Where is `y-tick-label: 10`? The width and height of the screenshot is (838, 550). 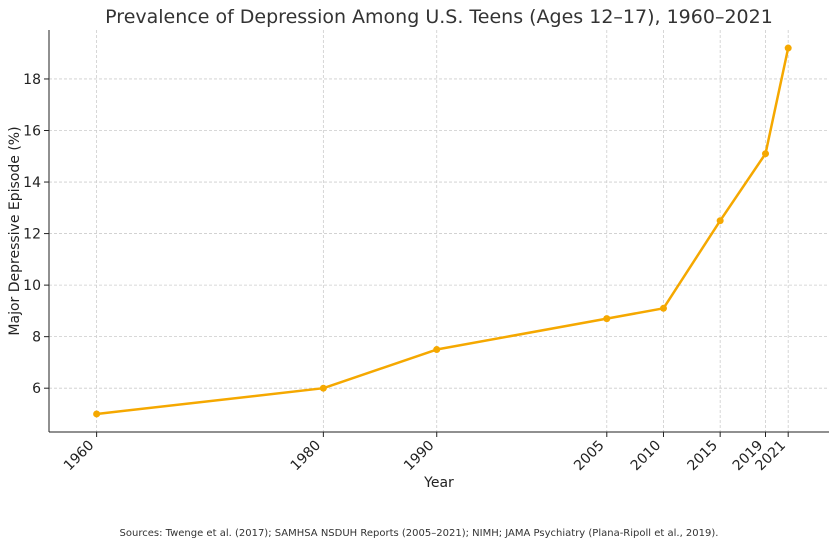
y-tick-label: 10 is located at coordinates (32, 286).